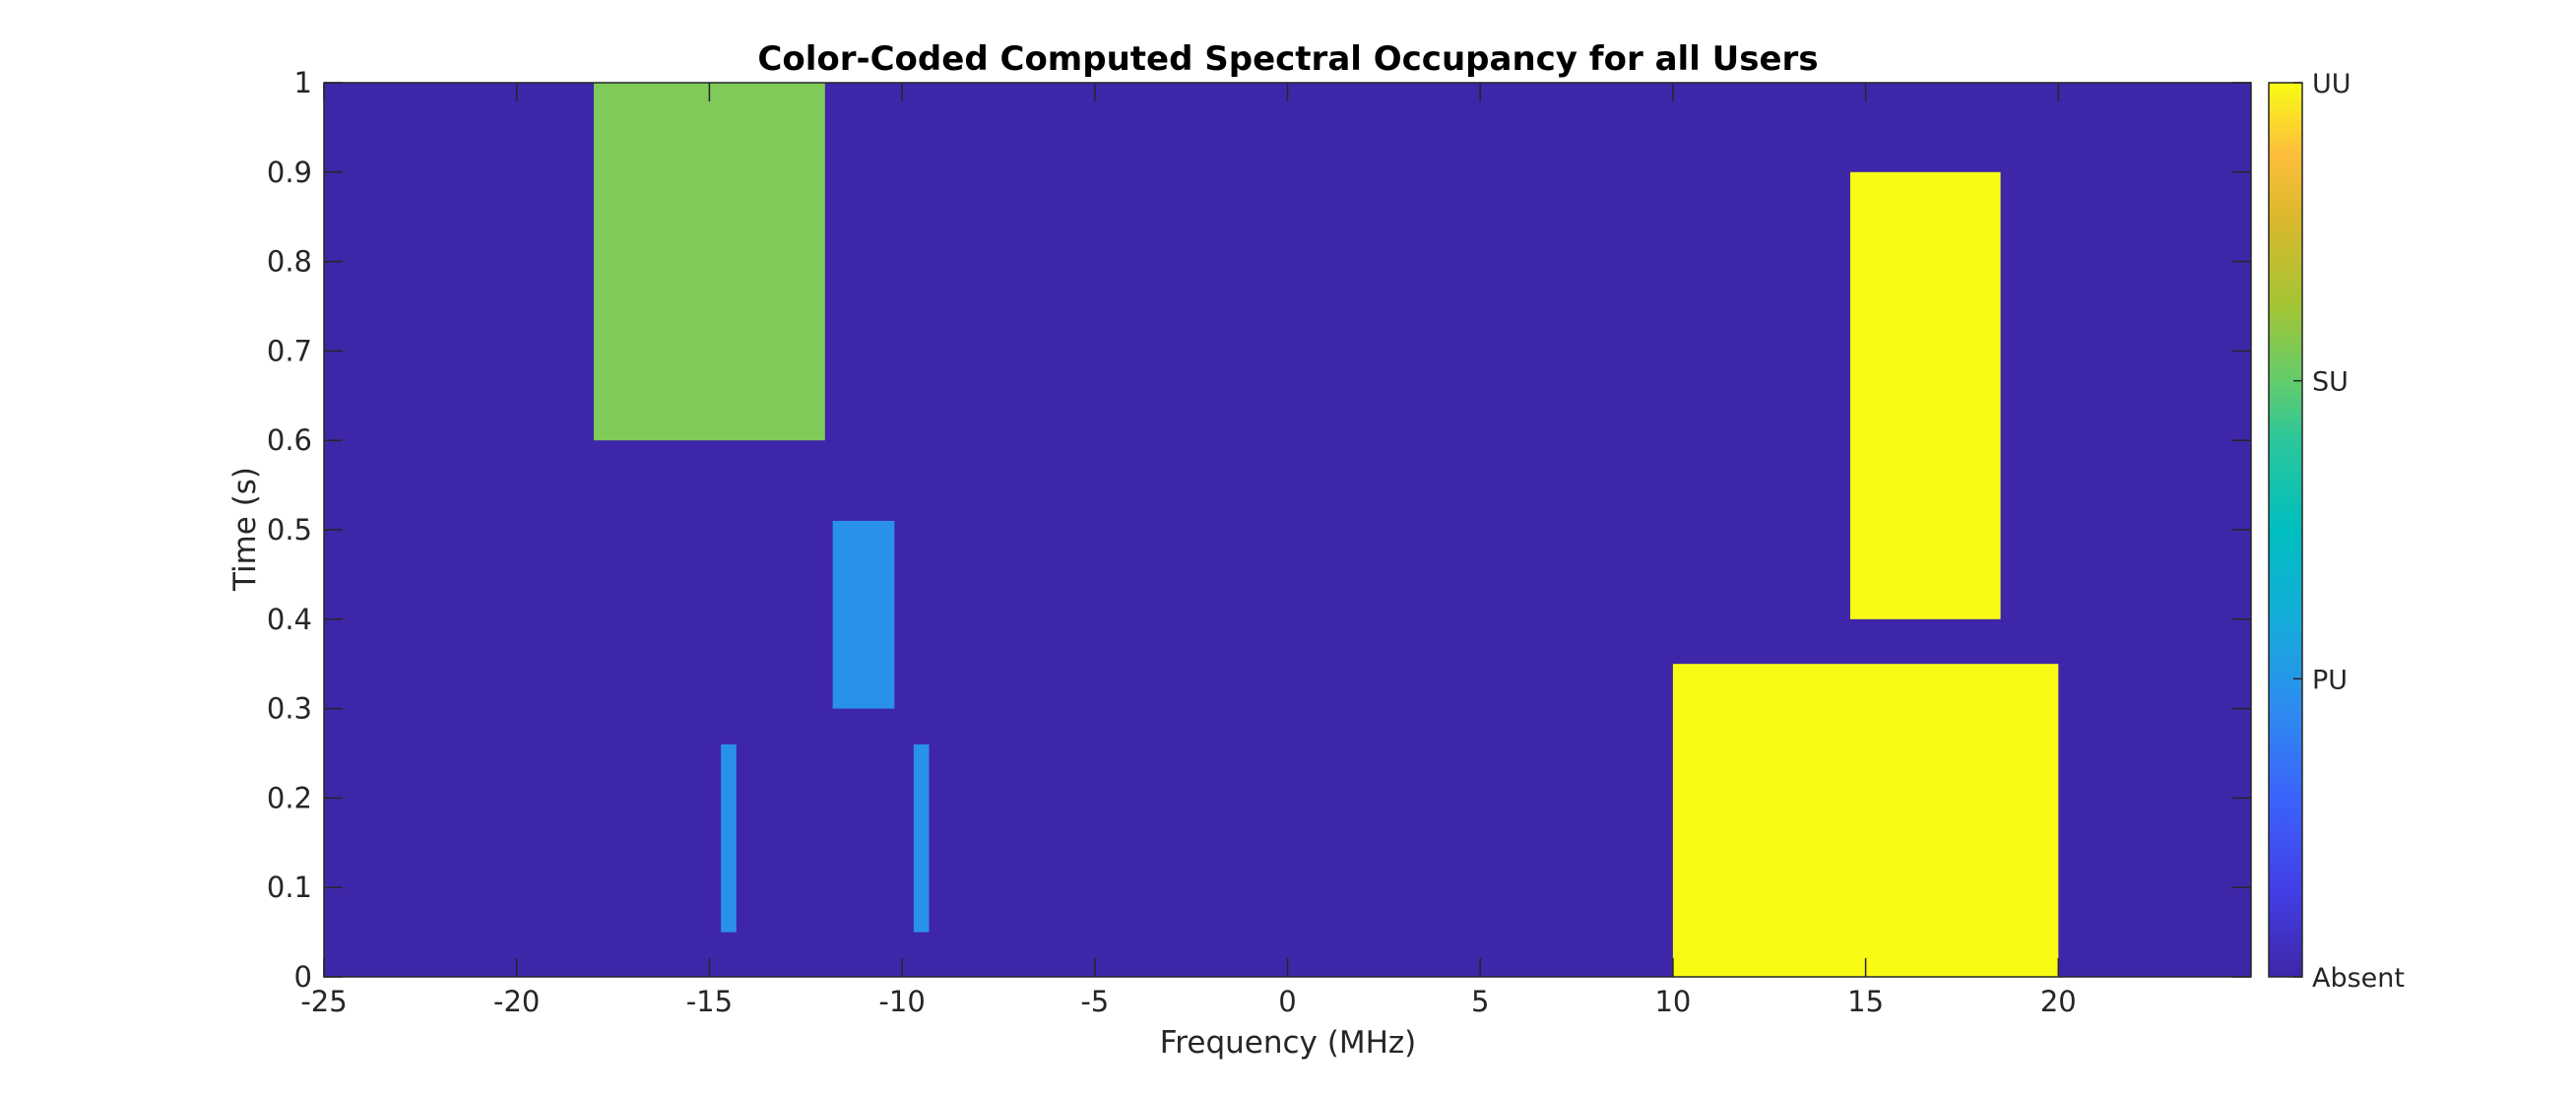 The image size is (2576, 1097). I want to click on x-tick-label: 20, so click(2058, 1002).